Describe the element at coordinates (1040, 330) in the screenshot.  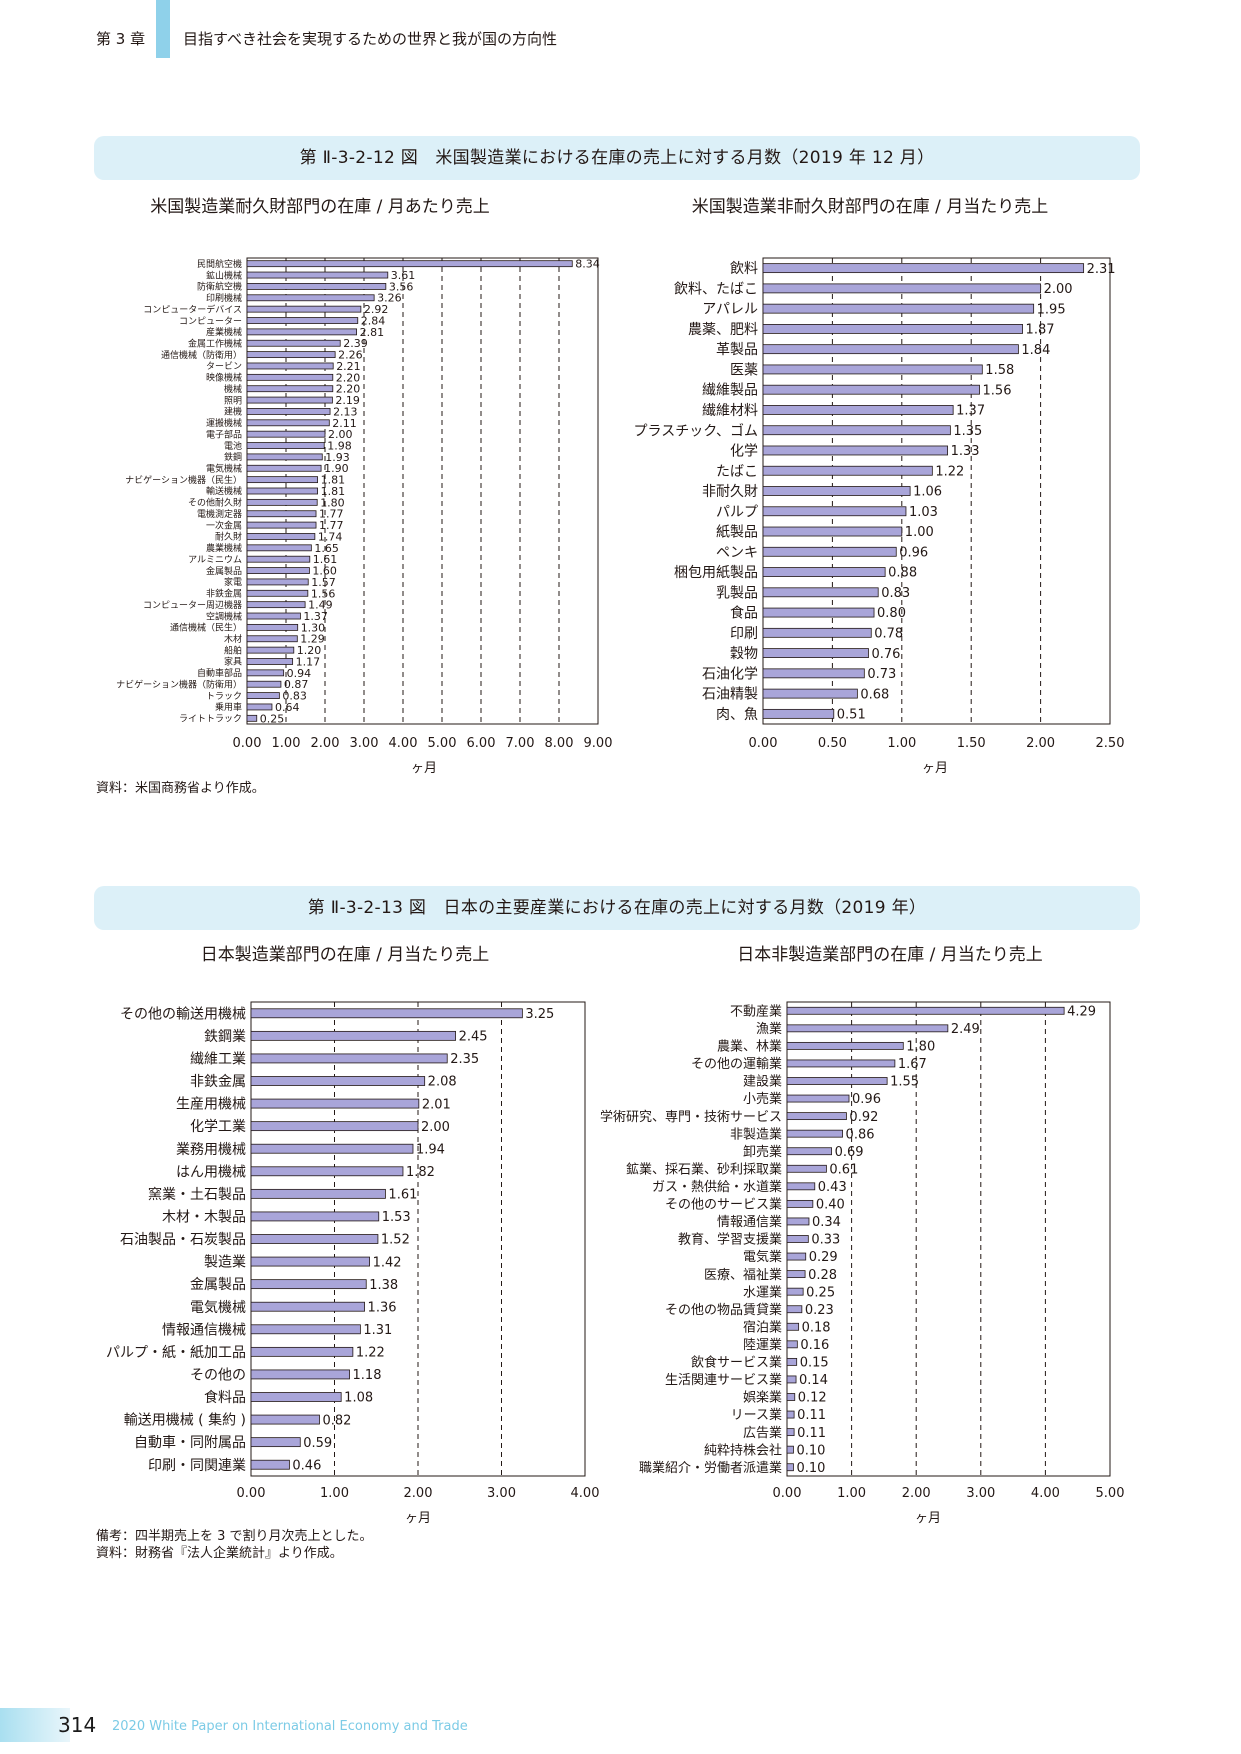
I see `value-label: 1.87` at that location.